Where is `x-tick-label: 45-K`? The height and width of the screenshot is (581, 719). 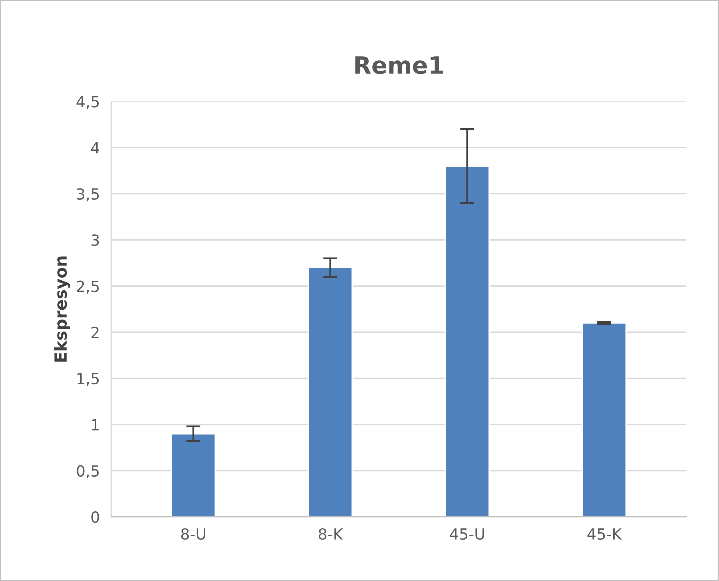 x-tick-label: 45-K is located at coordinates (605, 534).